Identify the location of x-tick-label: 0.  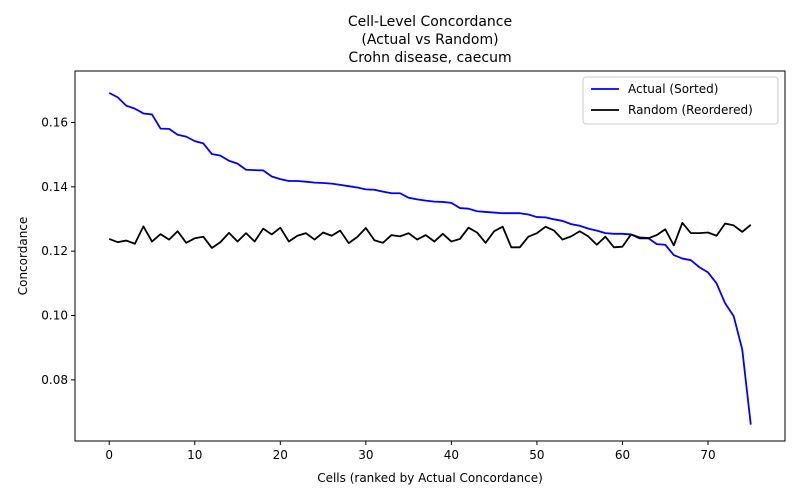
(109, 455).